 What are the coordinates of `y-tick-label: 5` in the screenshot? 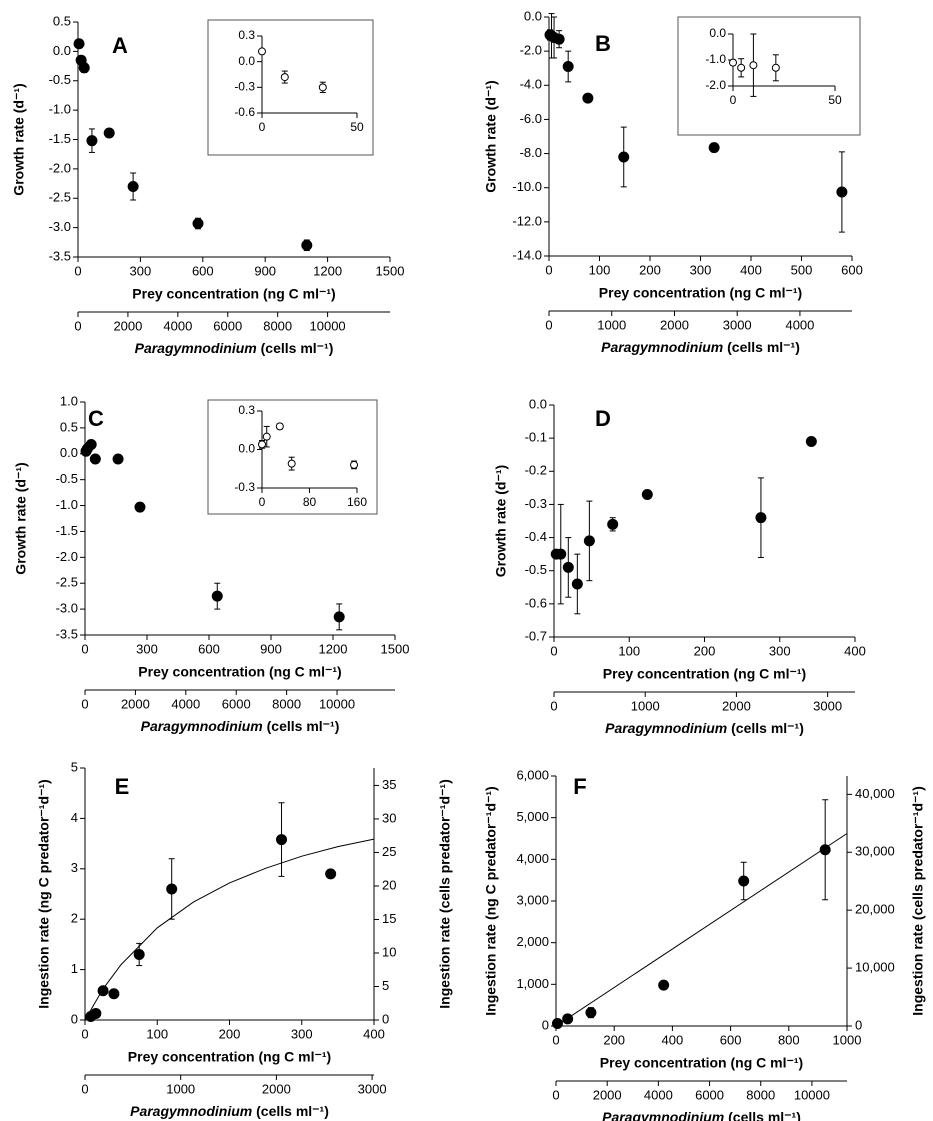 It's located at (74, 766).